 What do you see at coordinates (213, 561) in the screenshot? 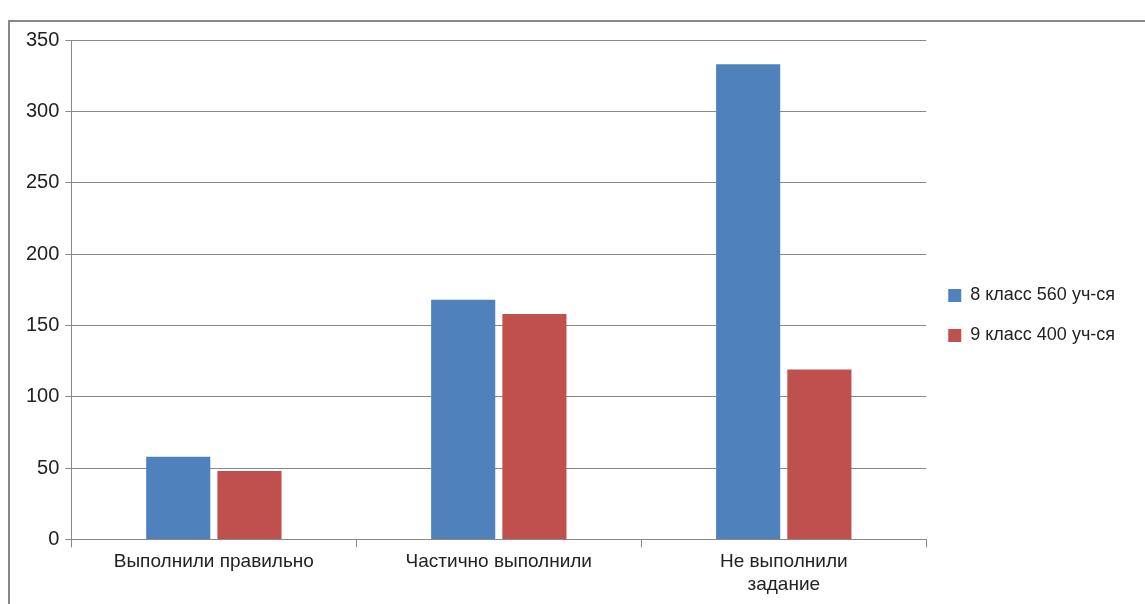
I see `x-tick-label: Выполнили правильно` at bounding box center [213, 561].